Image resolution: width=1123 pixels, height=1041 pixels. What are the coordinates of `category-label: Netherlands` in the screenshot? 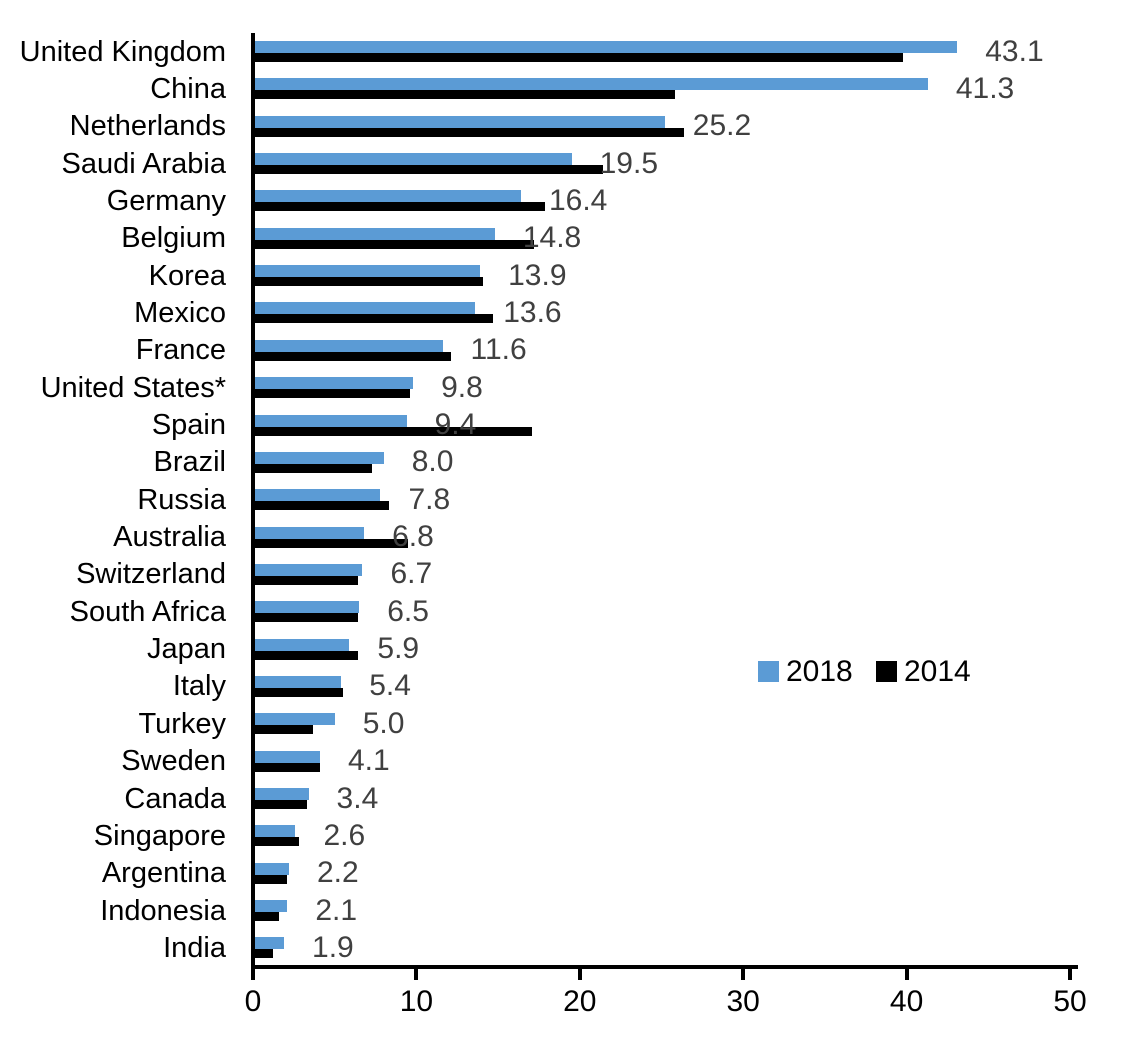 It's located at (147, 126).